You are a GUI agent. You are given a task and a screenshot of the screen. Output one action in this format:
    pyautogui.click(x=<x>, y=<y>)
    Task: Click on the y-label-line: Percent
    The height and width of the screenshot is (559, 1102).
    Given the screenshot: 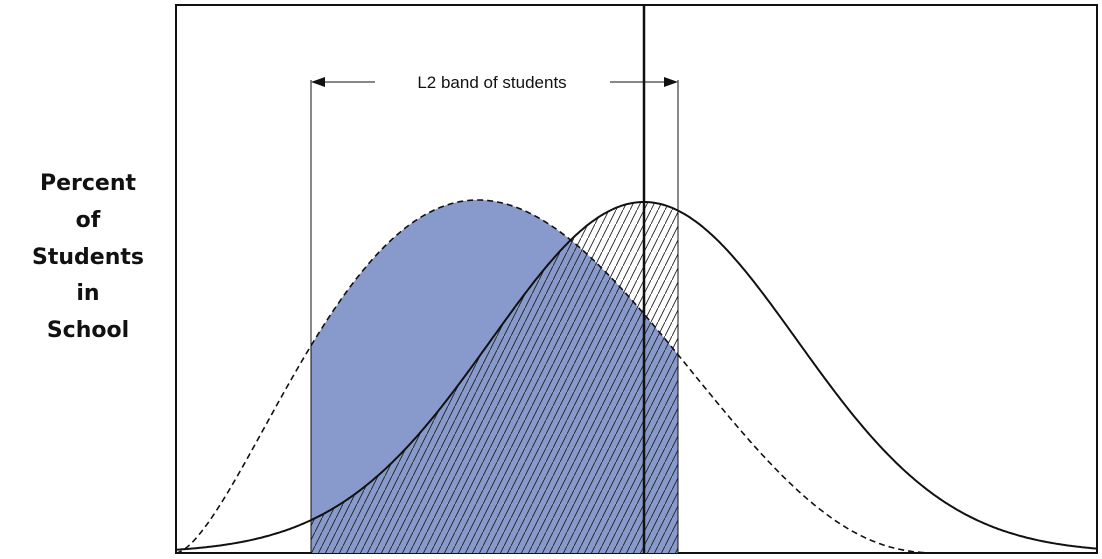 What is the action you would take?
    pyautogui.click(x=88, y=183)
    